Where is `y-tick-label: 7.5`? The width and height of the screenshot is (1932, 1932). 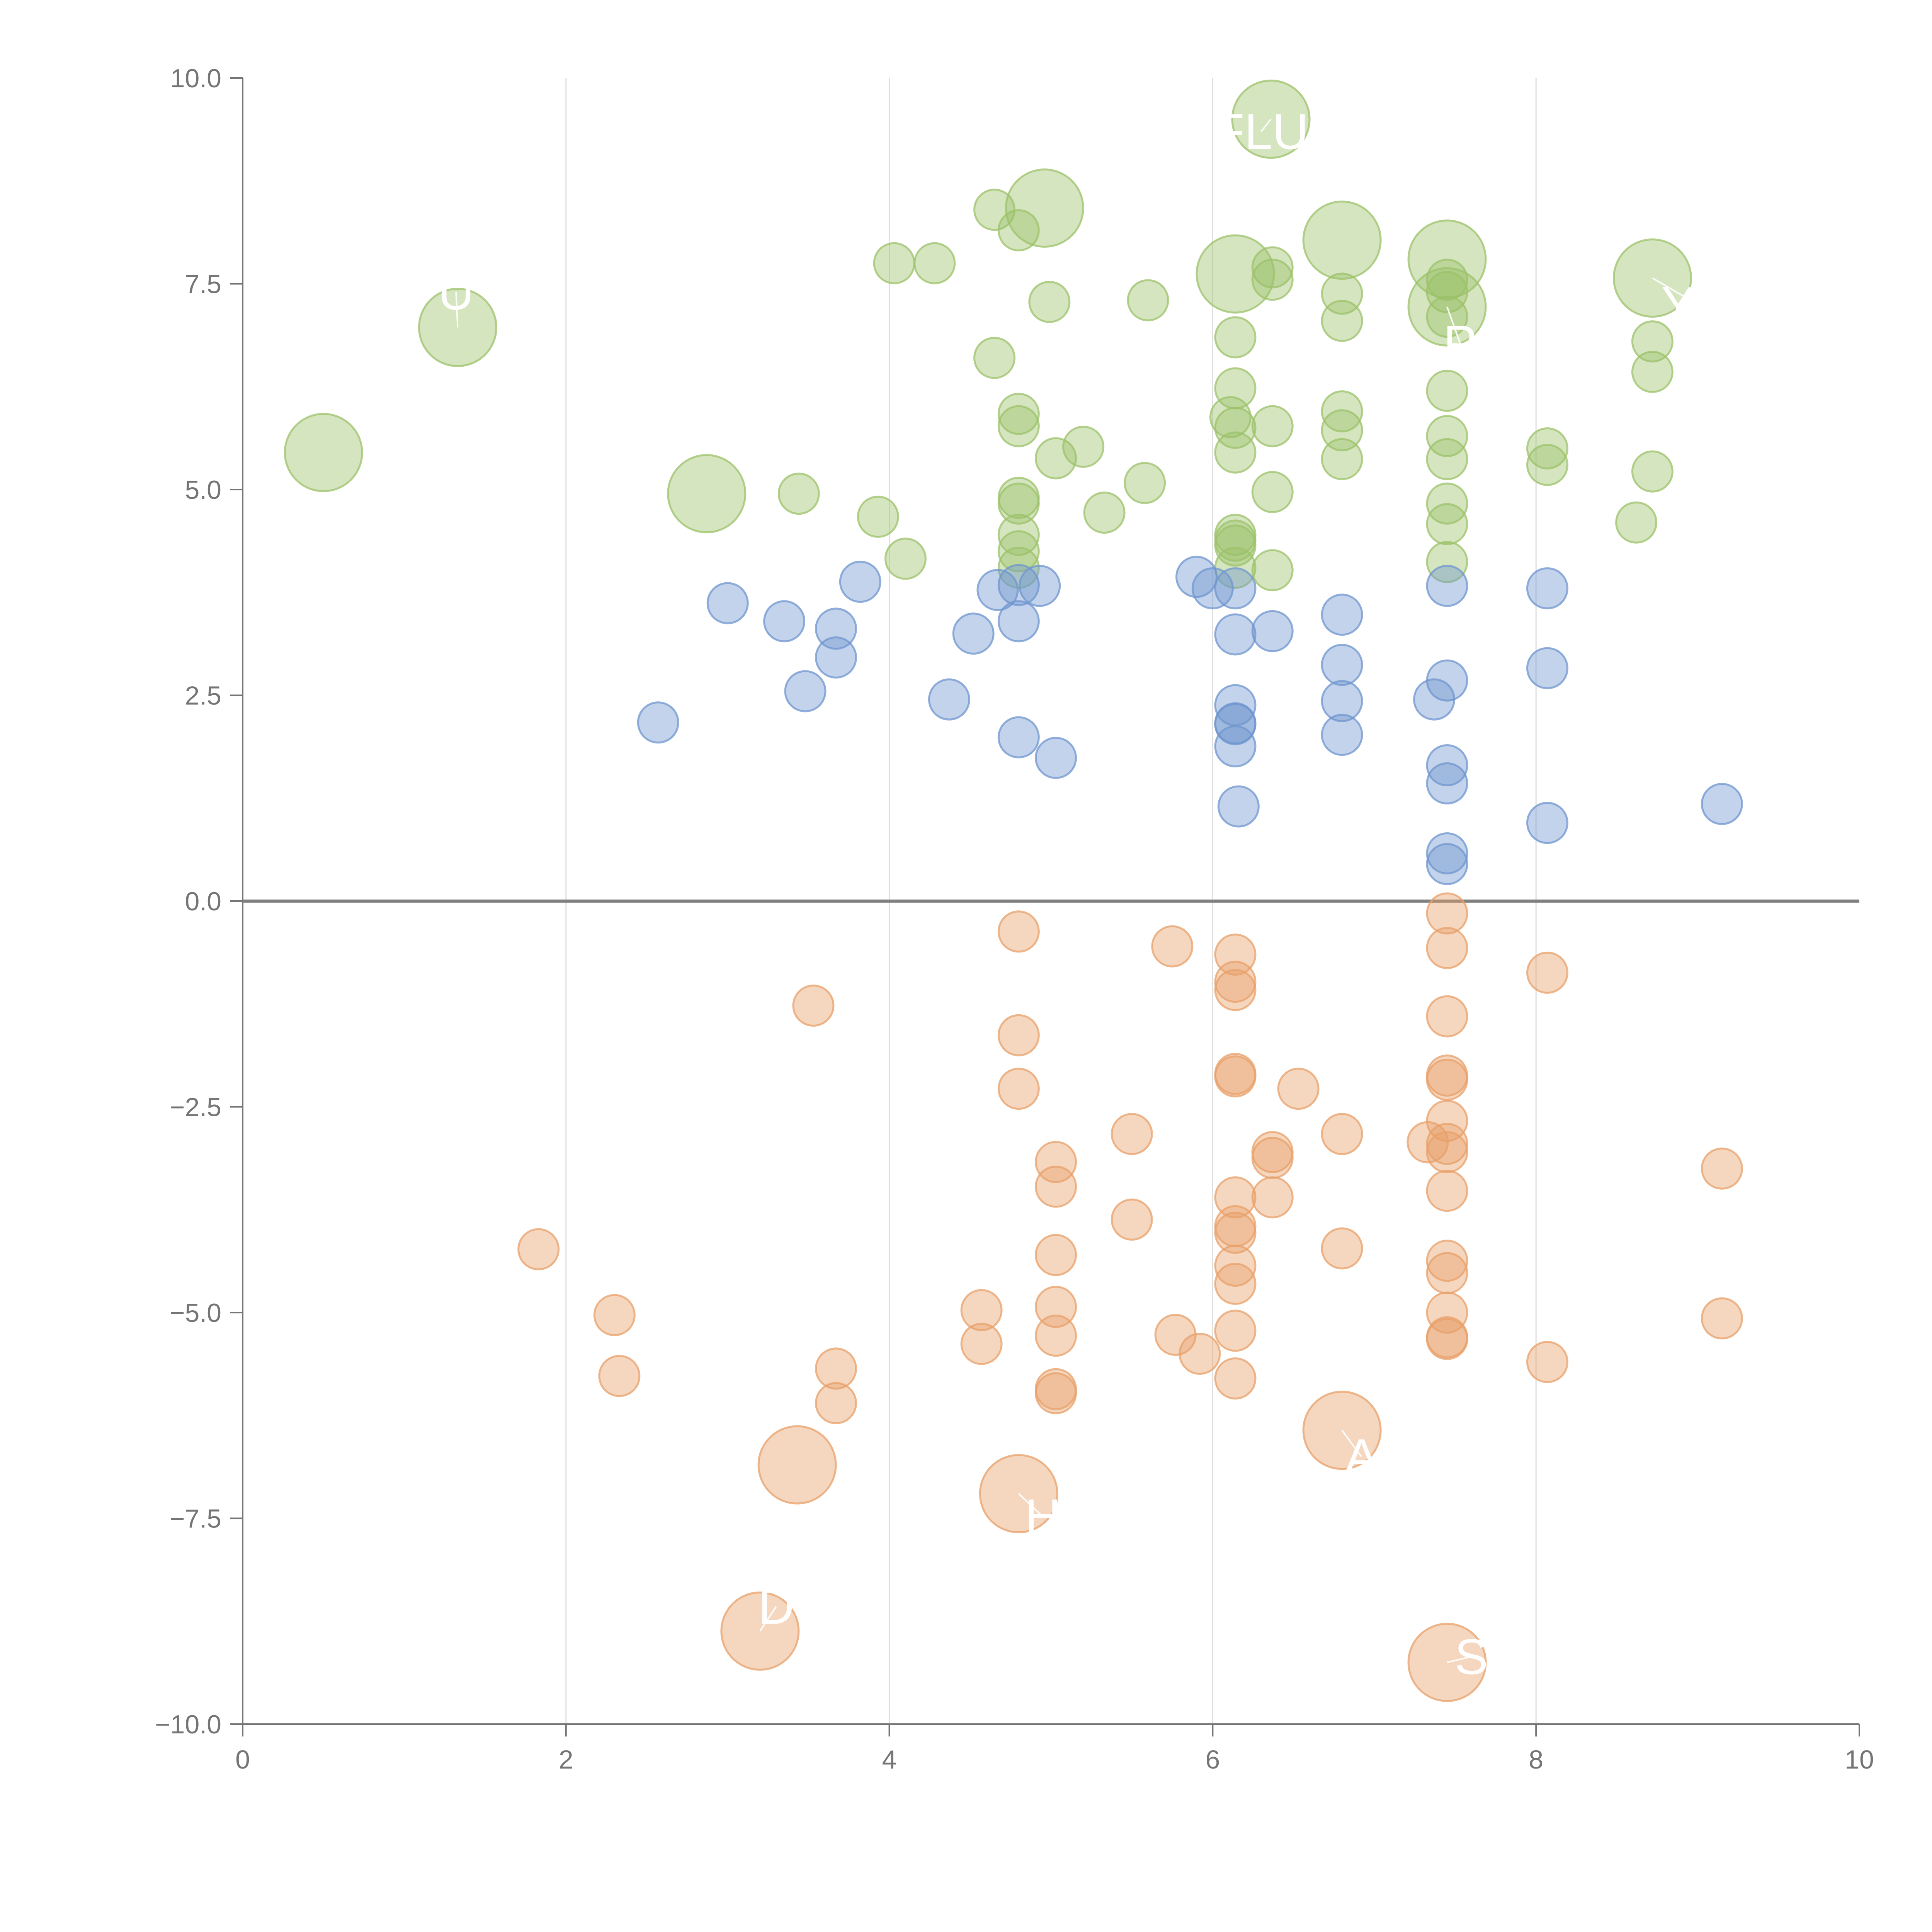 y-tick-label: 7.5 is located at coordinates (203, 284).